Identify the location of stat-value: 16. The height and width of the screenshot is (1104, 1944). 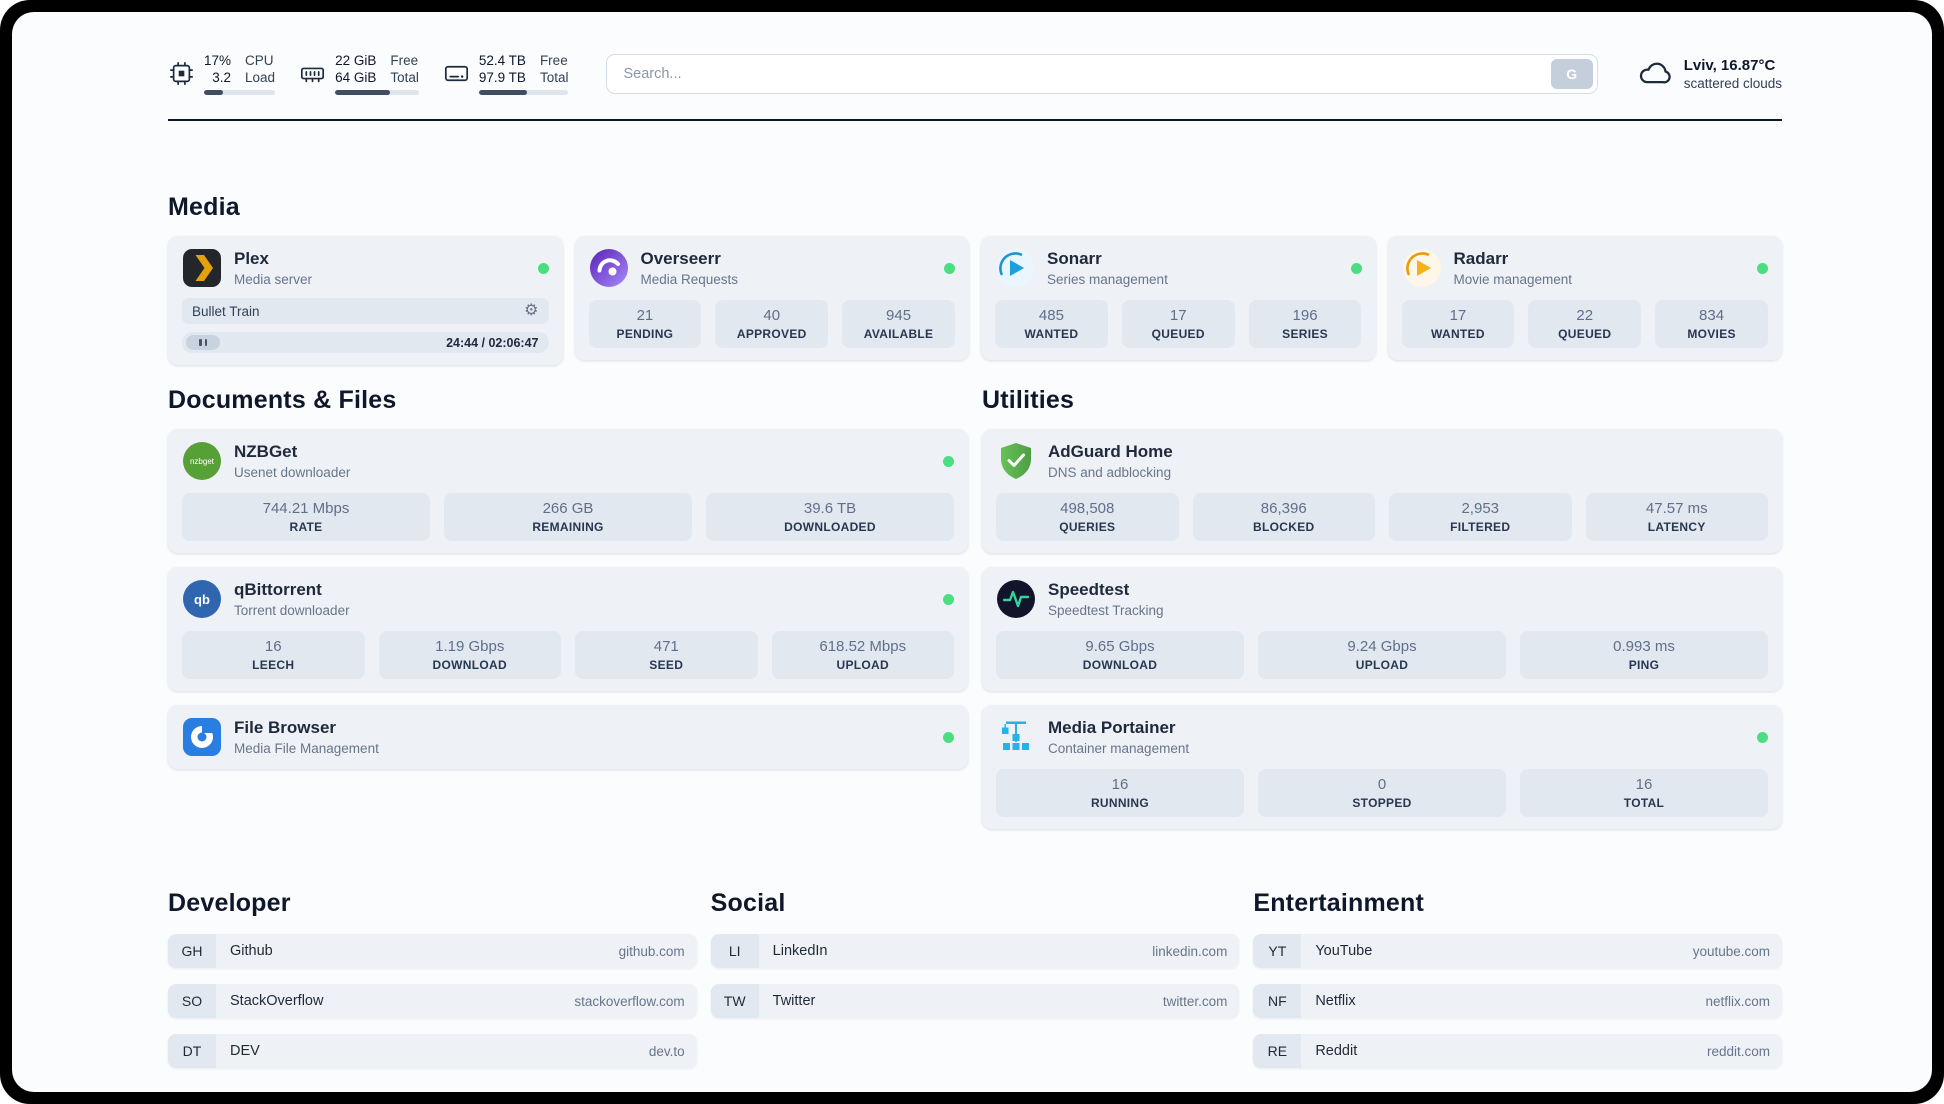
(1120, 784).